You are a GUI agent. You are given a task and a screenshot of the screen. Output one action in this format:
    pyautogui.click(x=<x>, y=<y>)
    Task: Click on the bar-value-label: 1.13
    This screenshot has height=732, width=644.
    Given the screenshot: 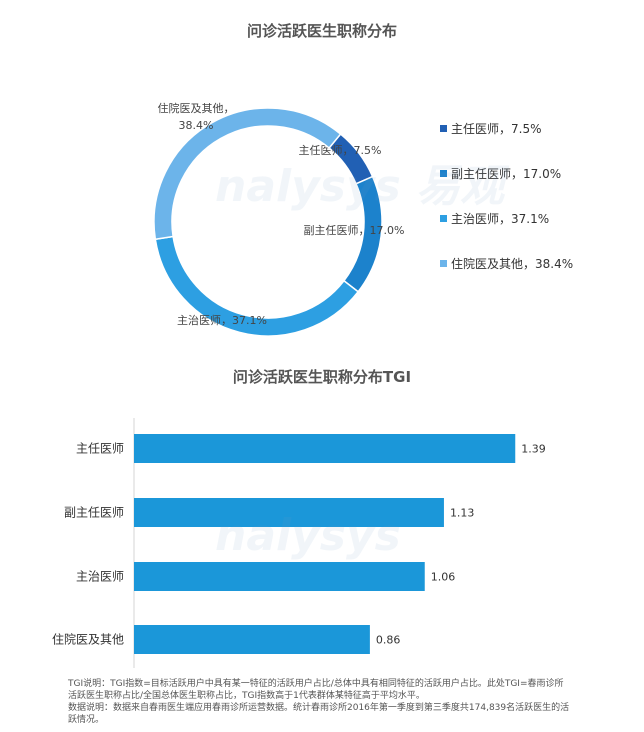 What is the action you would take?
    pyautogui.click(x=462, y=513)
    